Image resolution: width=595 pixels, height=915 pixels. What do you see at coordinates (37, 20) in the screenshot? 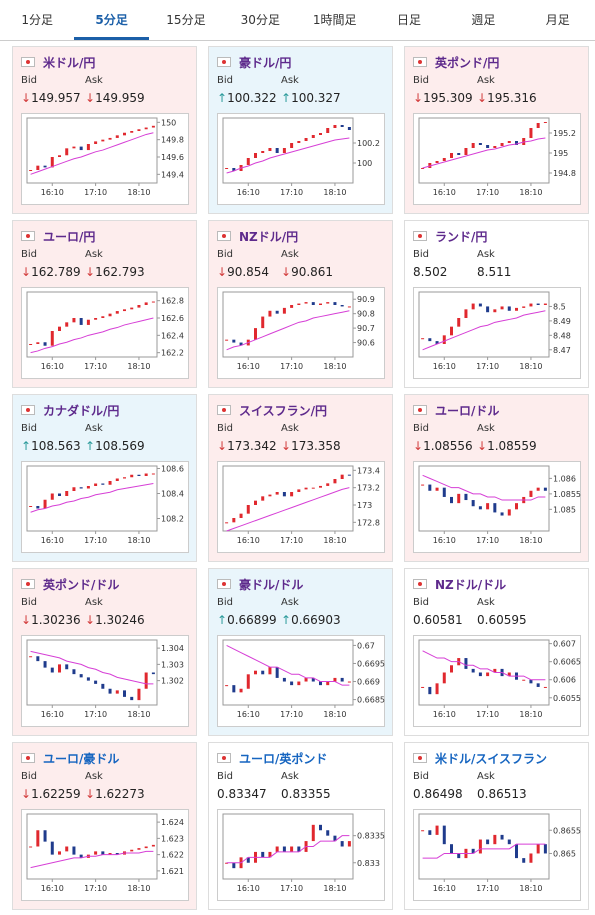
I see `tab: 1分足` at bounding box center [37, 20].